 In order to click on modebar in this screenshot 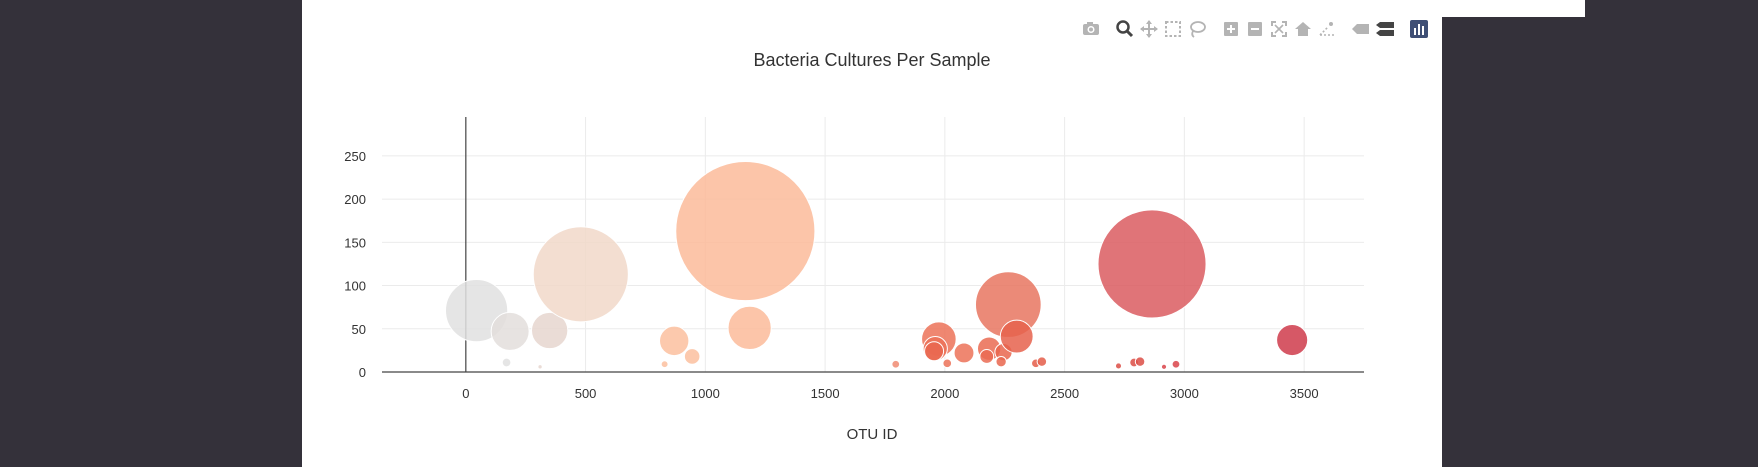, I will do `click(1255, 29)`.